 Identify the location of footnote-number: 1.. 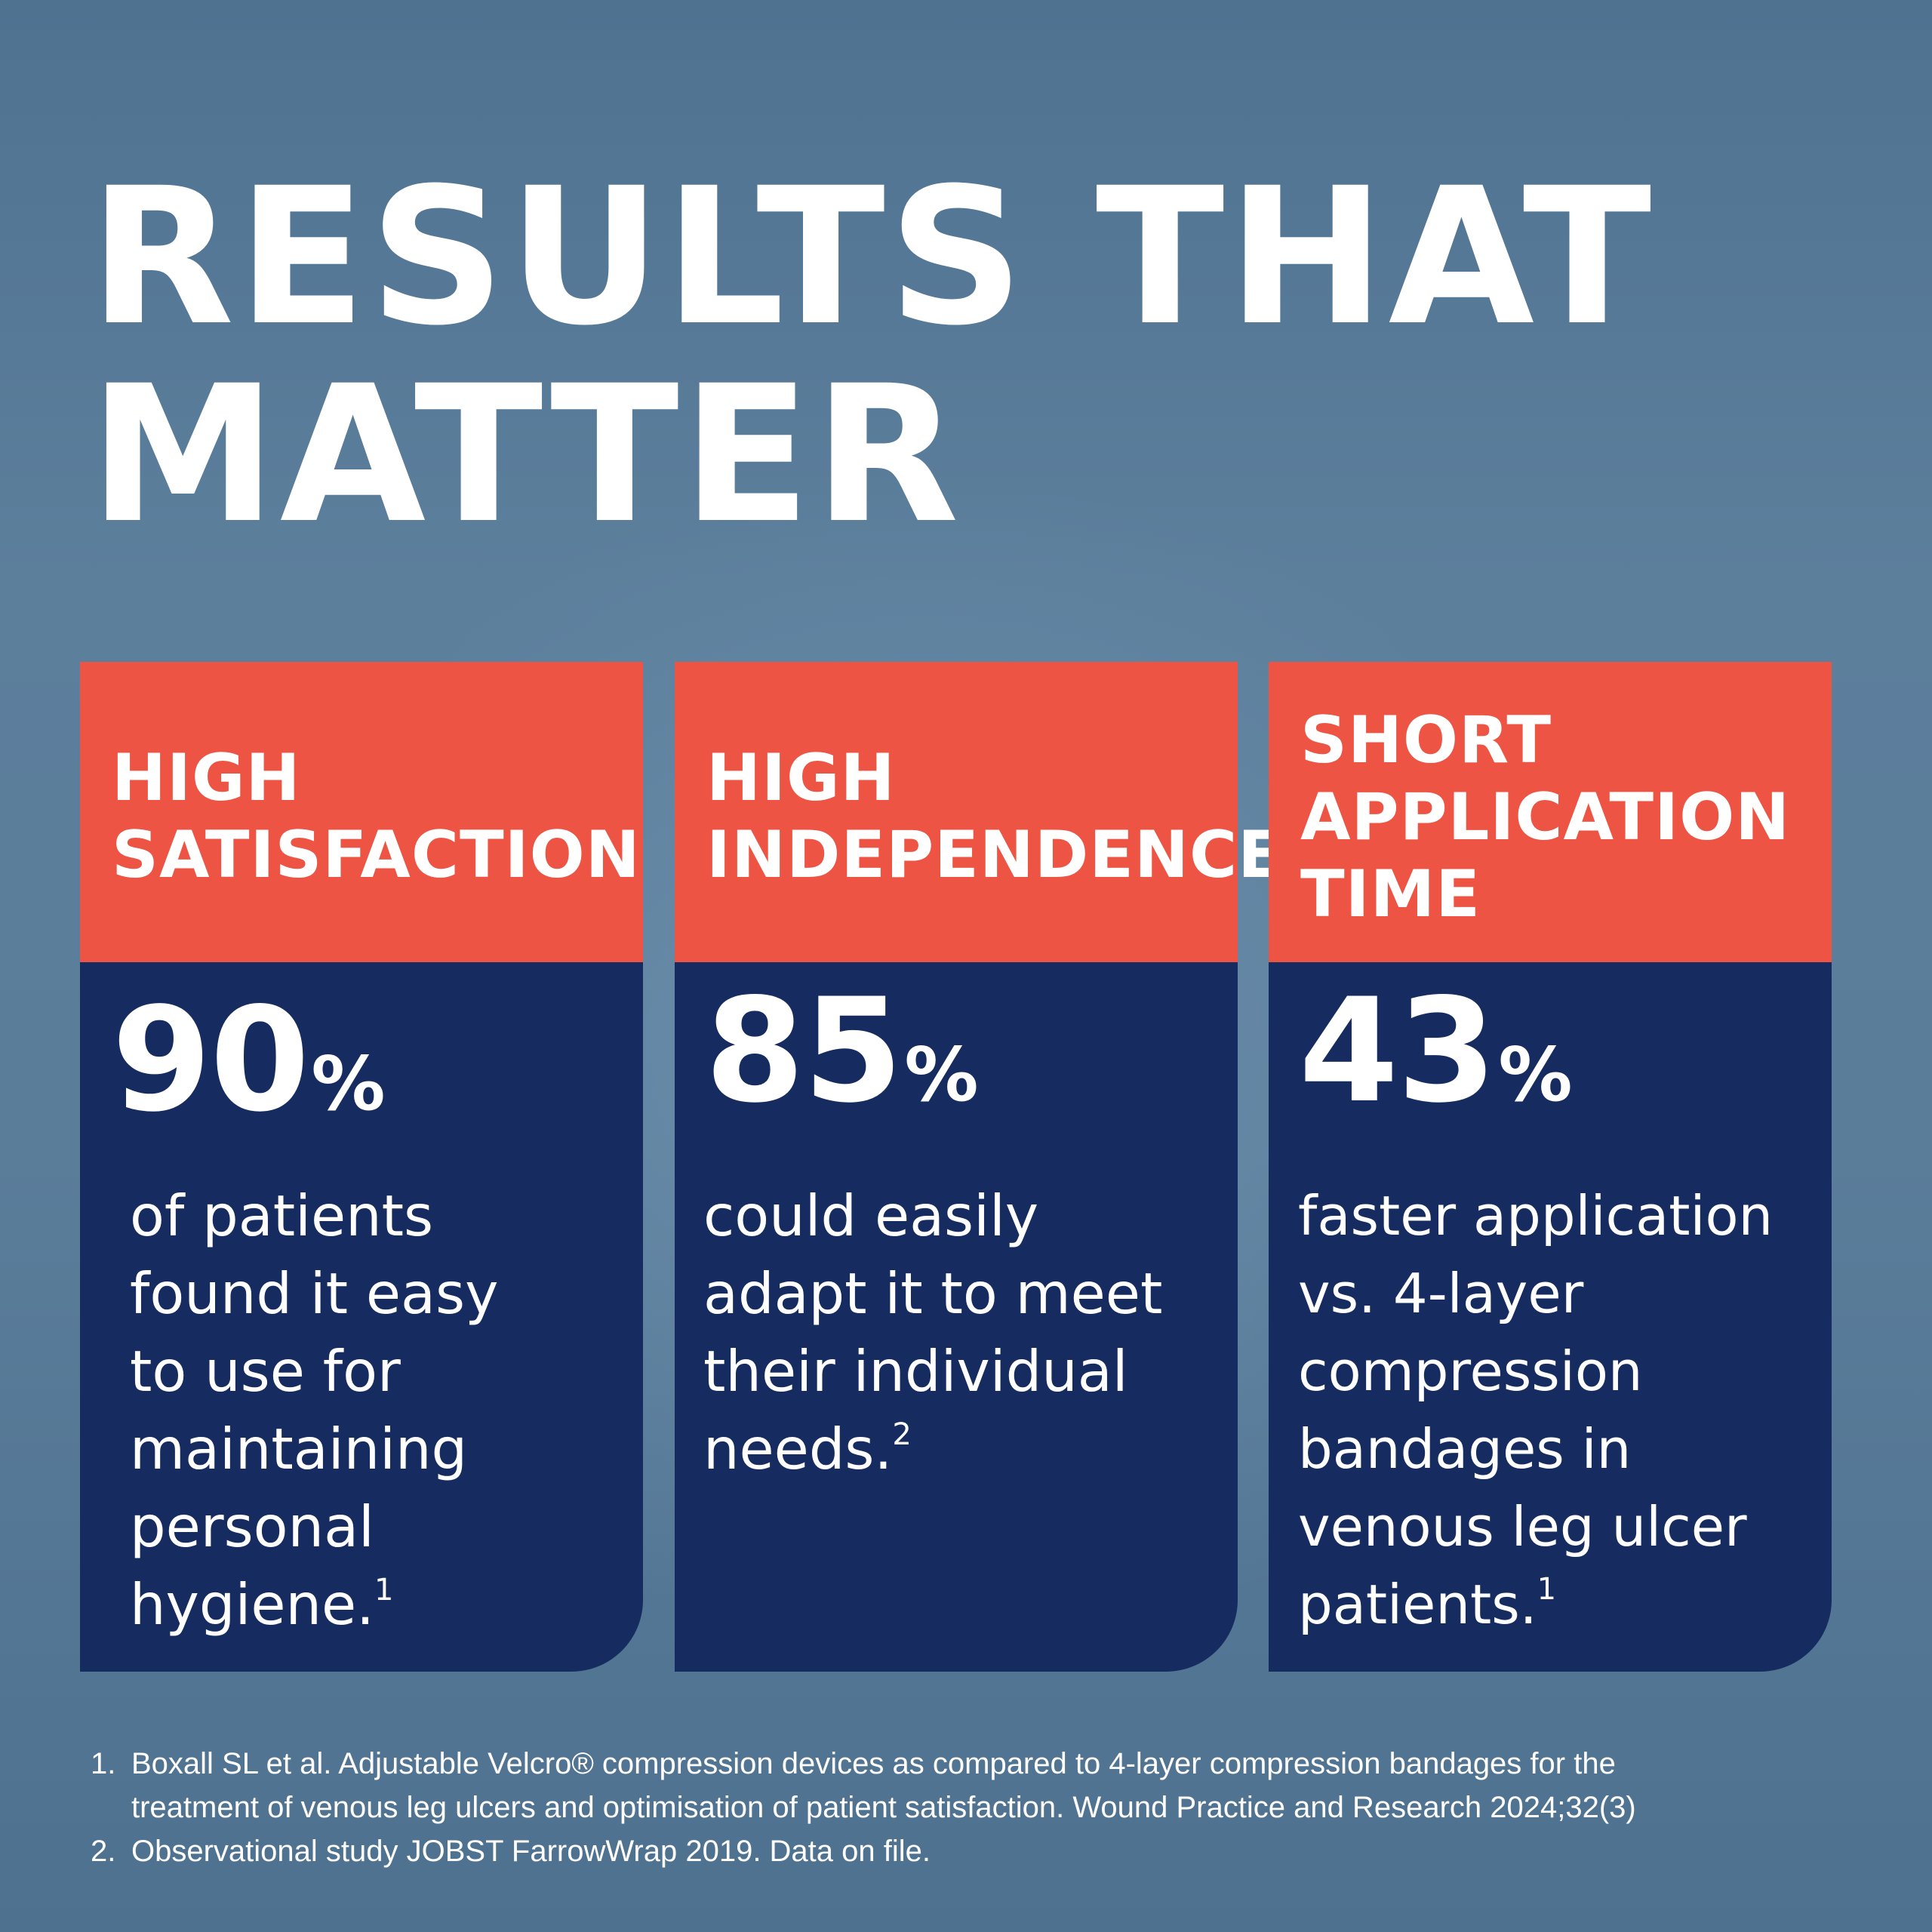
(103, 1763).